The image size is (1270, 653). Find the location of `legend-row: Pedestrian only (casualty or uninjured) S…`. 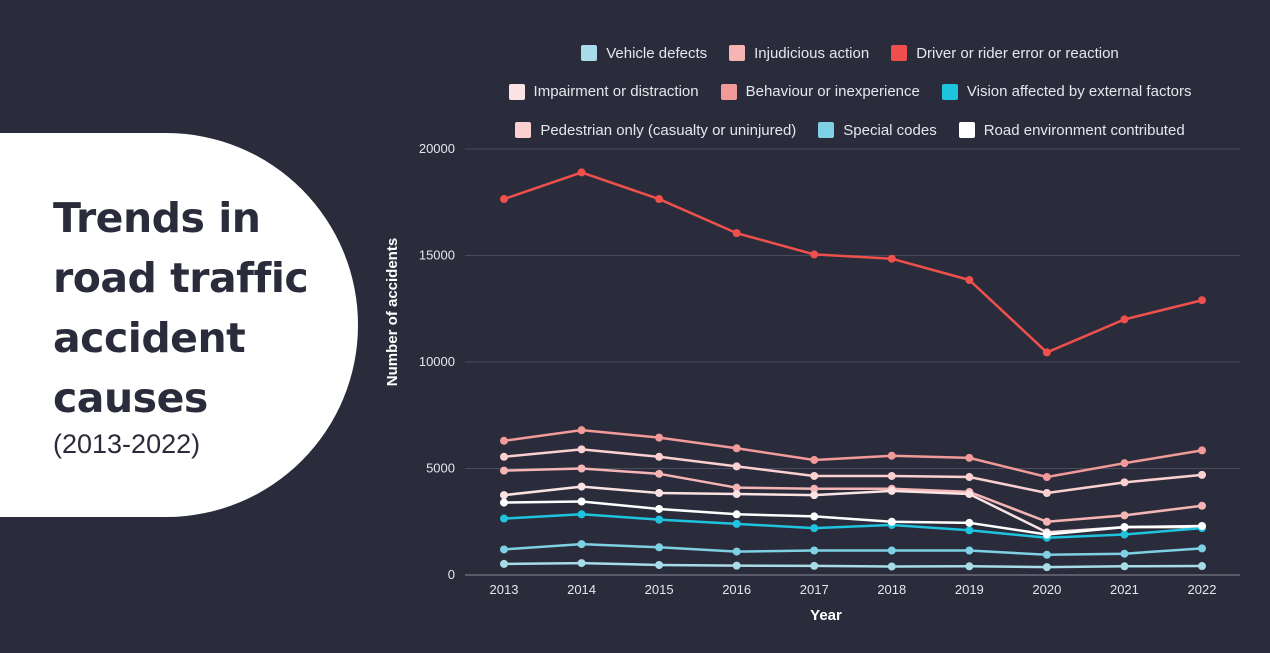

legend-row: Pedestrian only (casualty or uninjured) S… is located at coordinates (850, 130).